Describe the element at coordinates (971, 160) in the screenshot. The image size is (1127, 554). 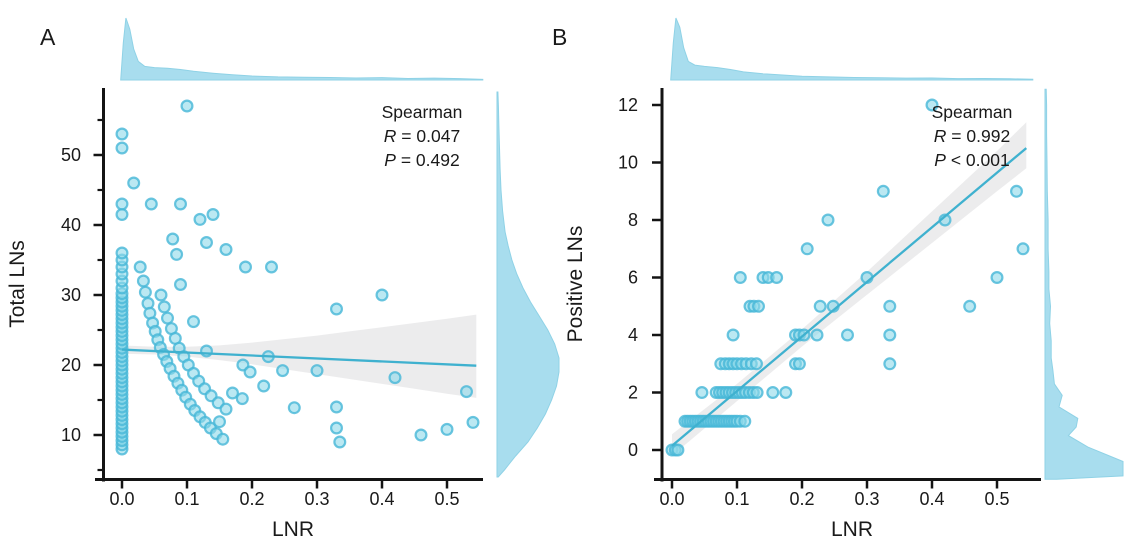
I see `annotation-stat: P < 0.001` at that location.